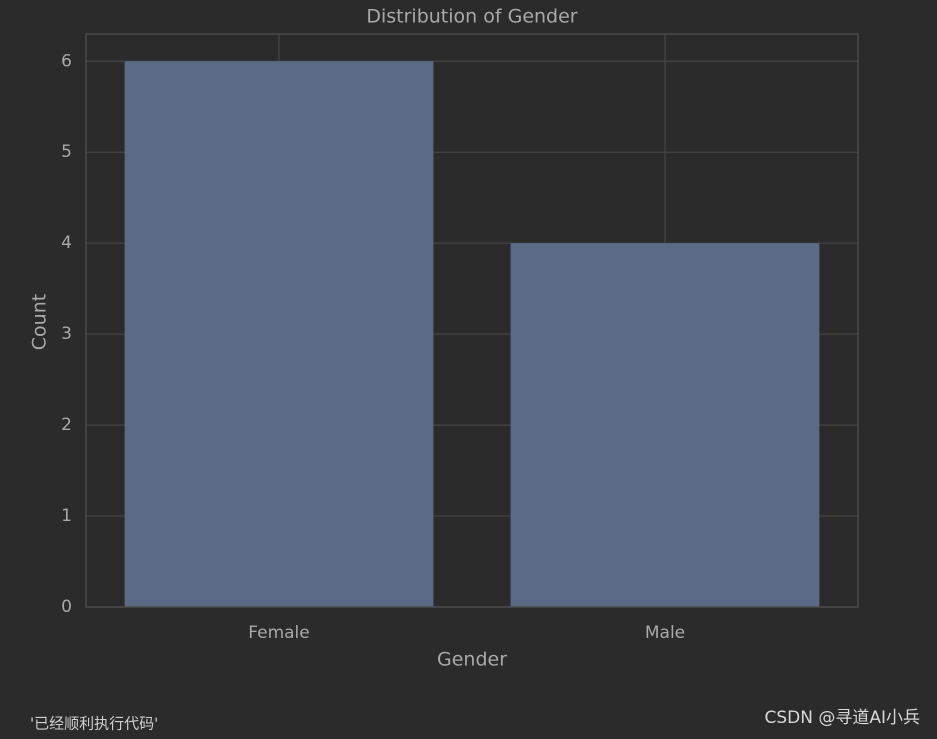 This screenshot has height=739, width=937. Describe the element at coordinates (66, 243) in the screenshot. I see `y-tick-label: 4` at that location.